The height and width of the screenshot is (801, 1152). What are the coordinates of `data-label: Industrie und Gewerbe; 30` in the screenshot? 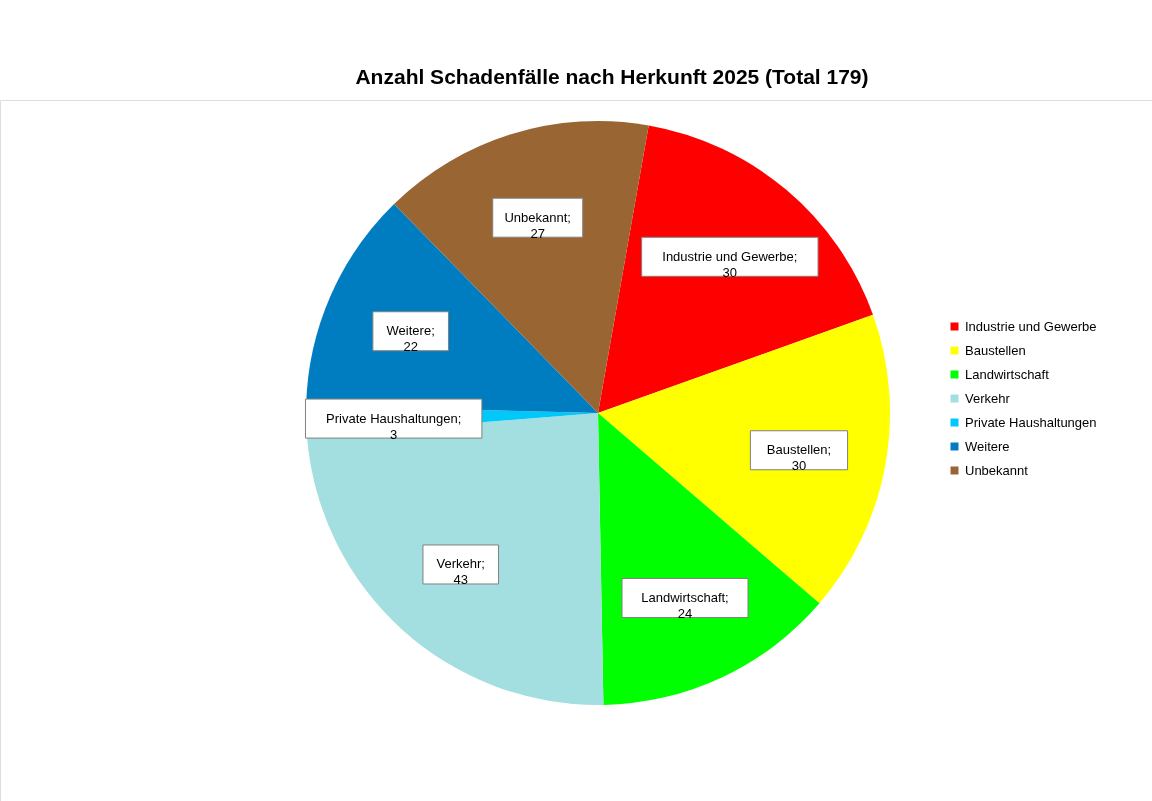 It's located at (730, 264).